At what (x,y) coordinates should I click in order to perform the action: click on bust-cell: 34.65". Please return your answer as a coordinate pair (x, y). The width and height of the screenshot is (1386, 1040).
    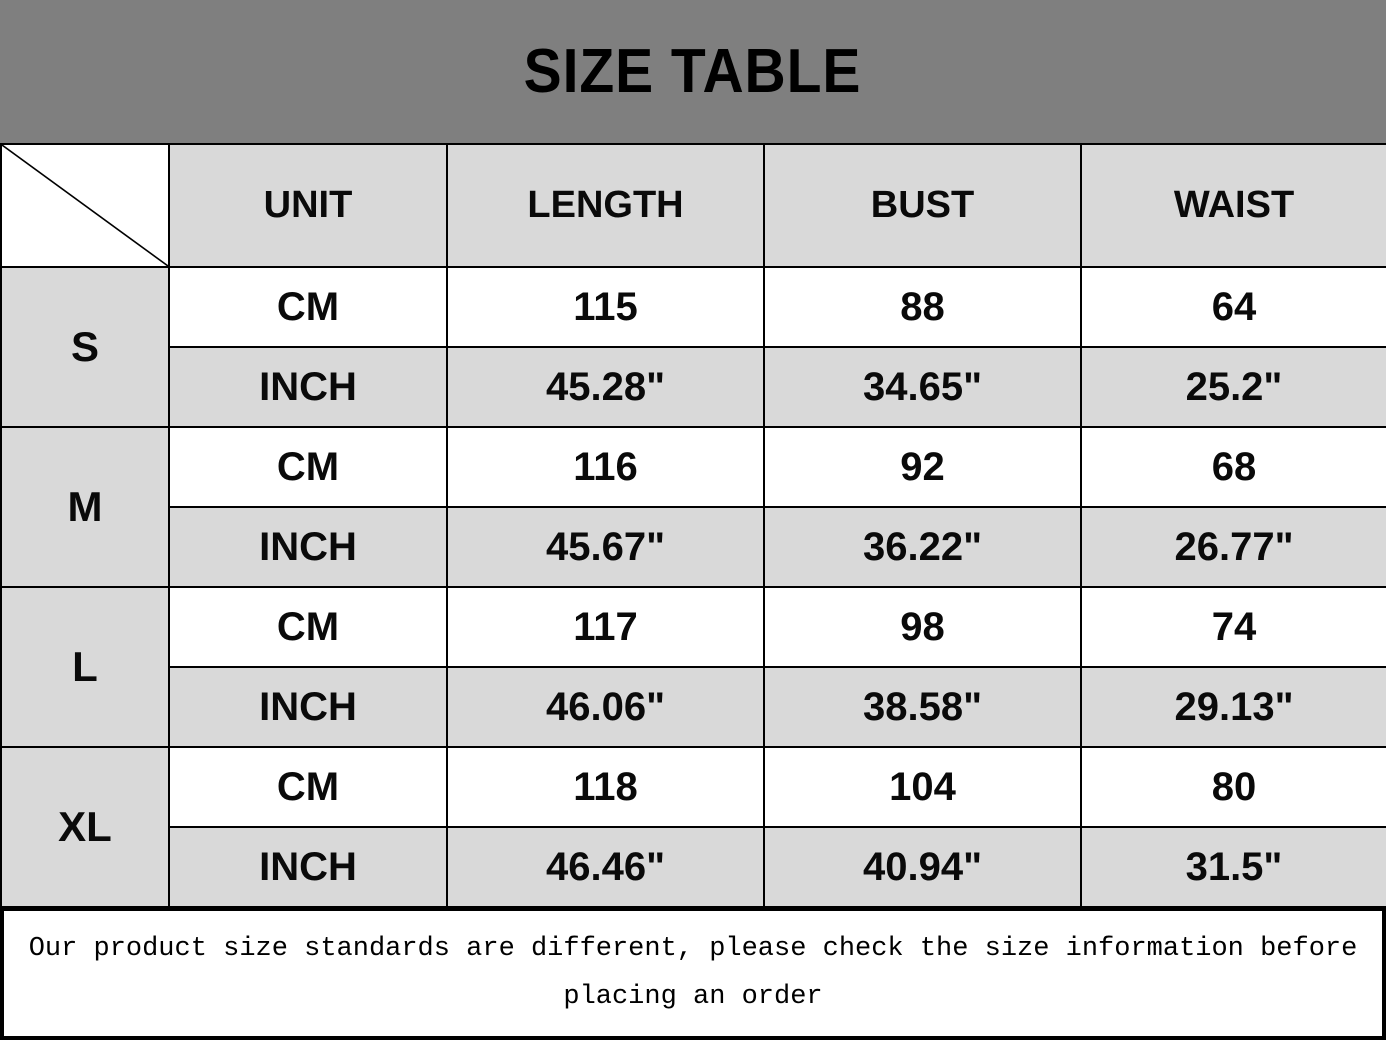
    Looking at the image, I should click on (922, 387).